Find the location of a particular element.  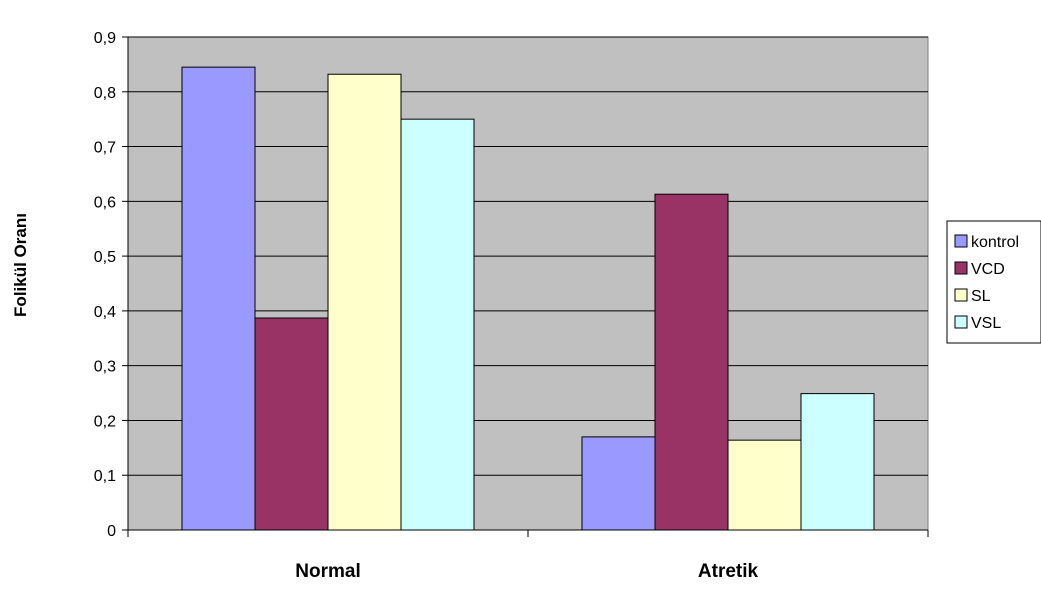

y-tick-label: 0,8 is located at coordinates (105, 93).